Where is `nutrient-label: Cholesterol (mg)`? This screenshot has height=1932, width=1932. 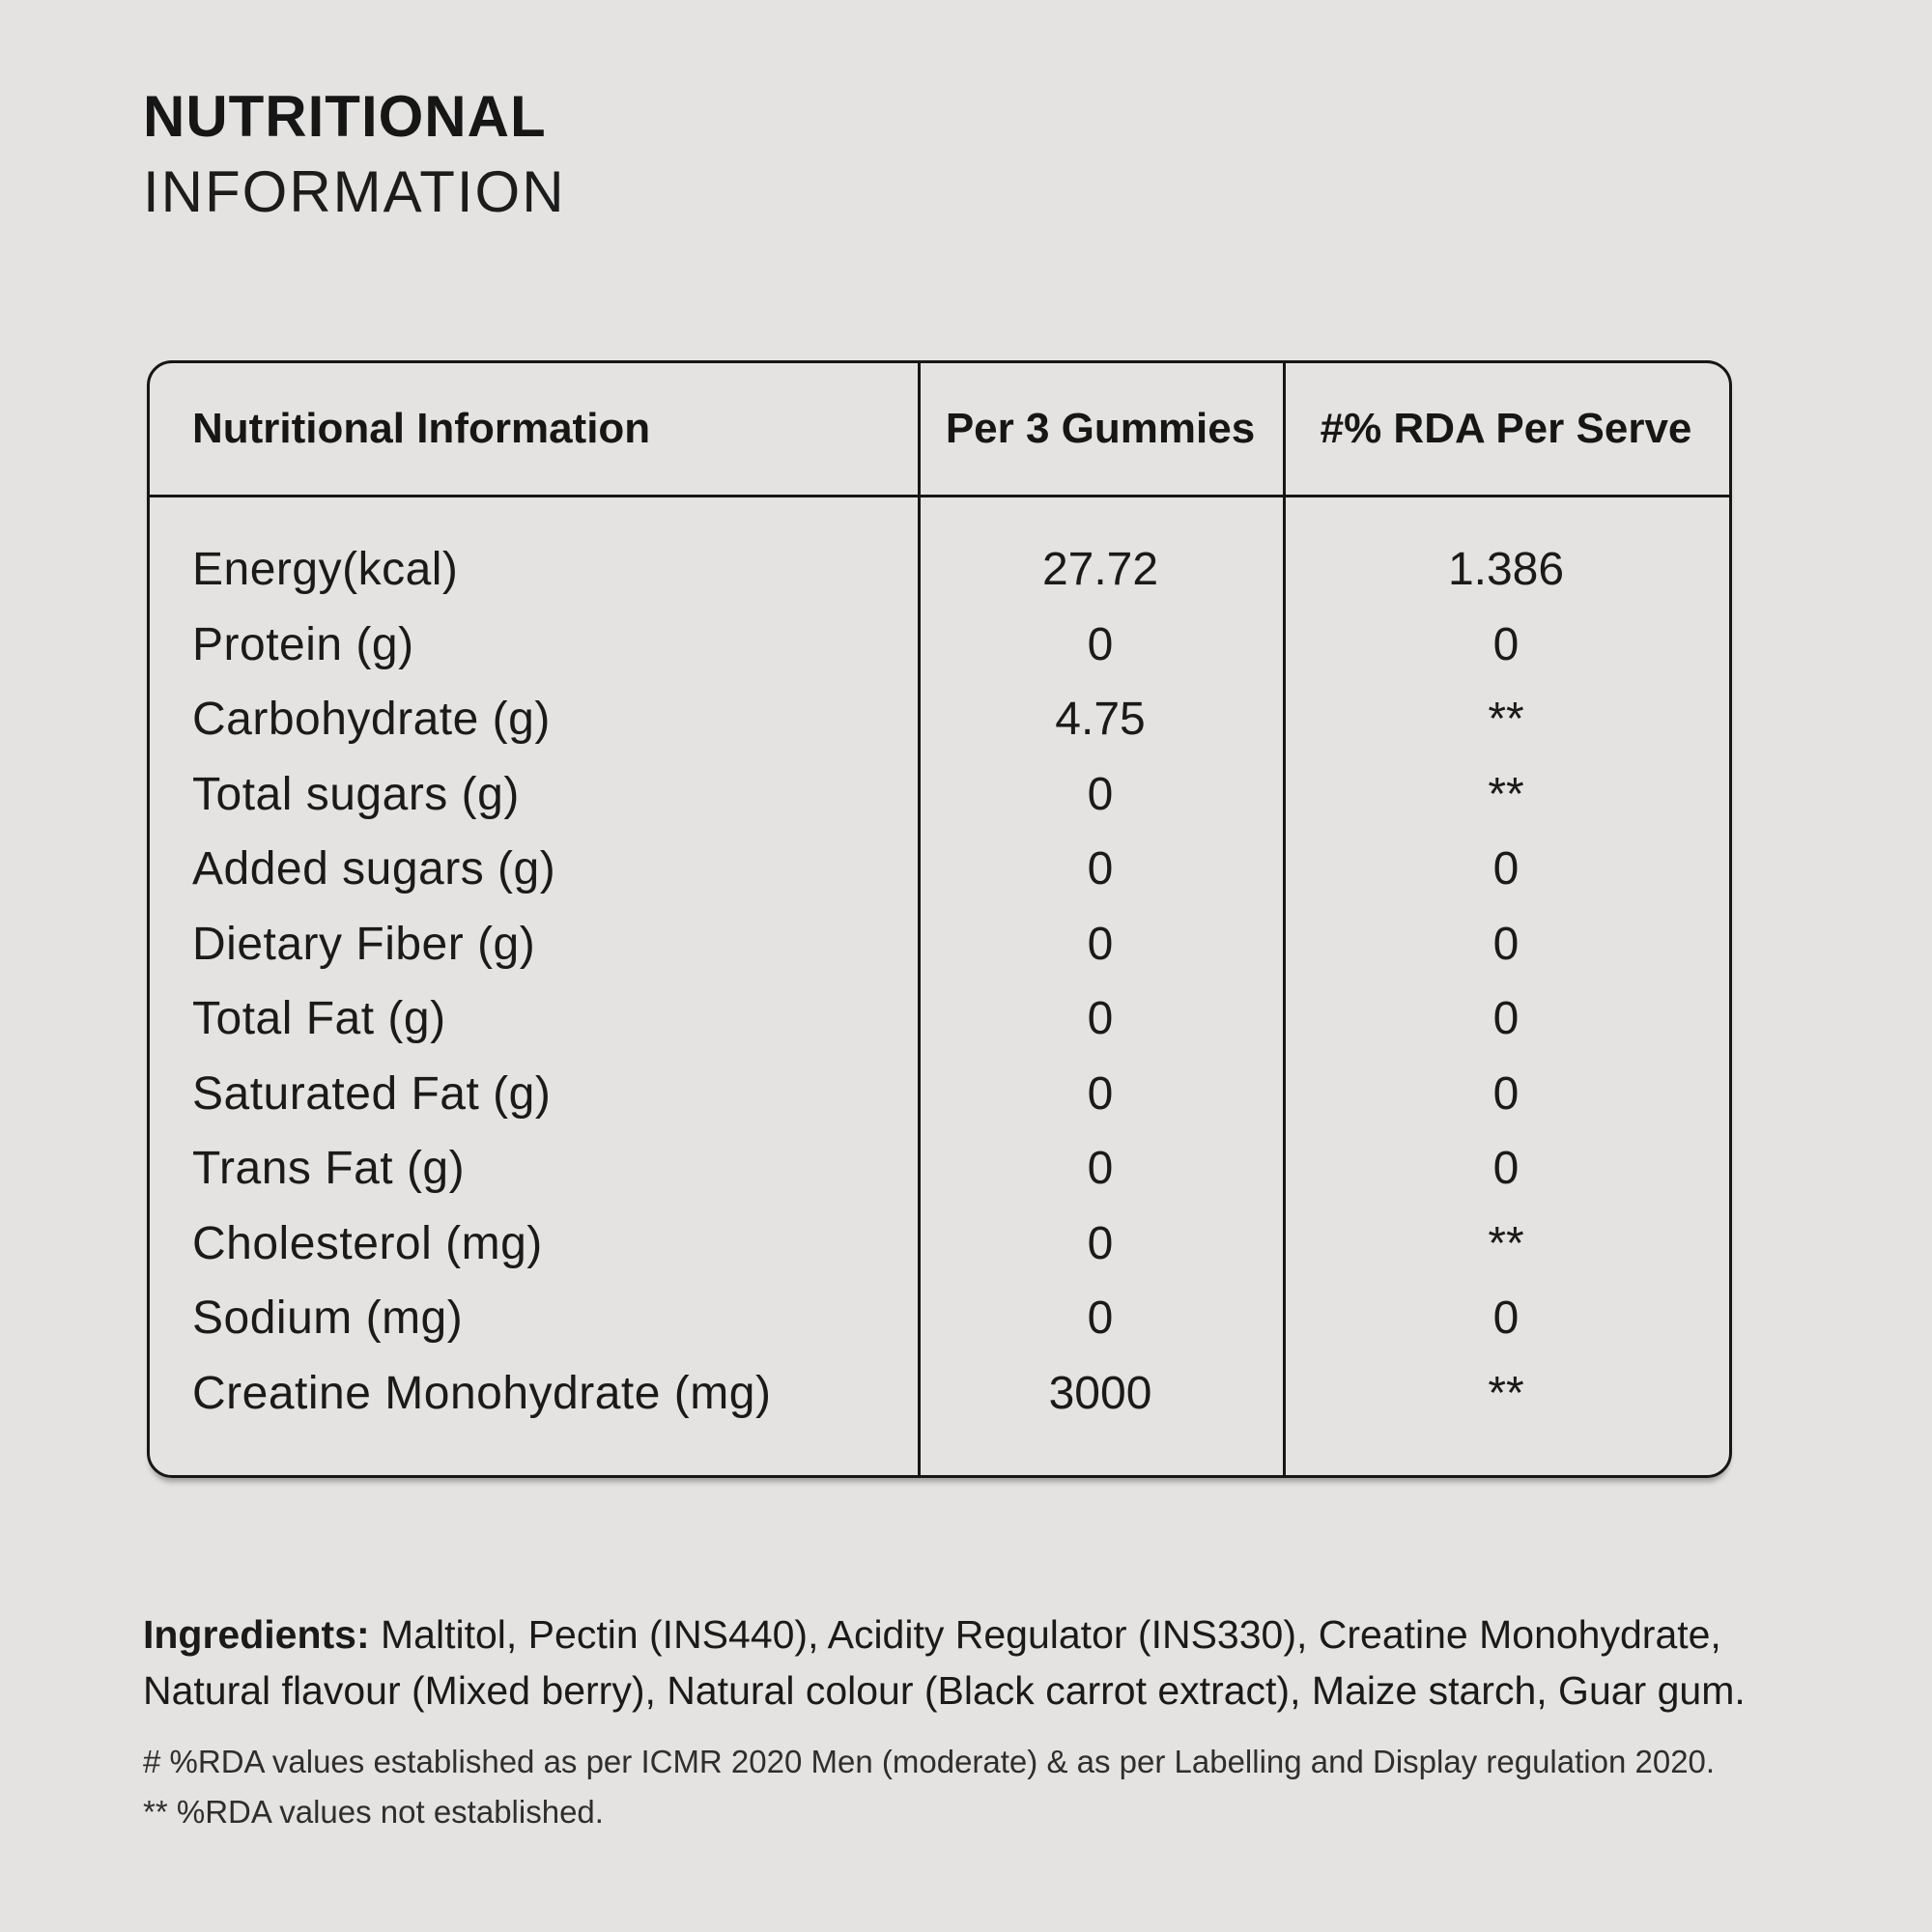 nutrient-label: Cholesterol (mg) is located at coordinates (367, 1243).